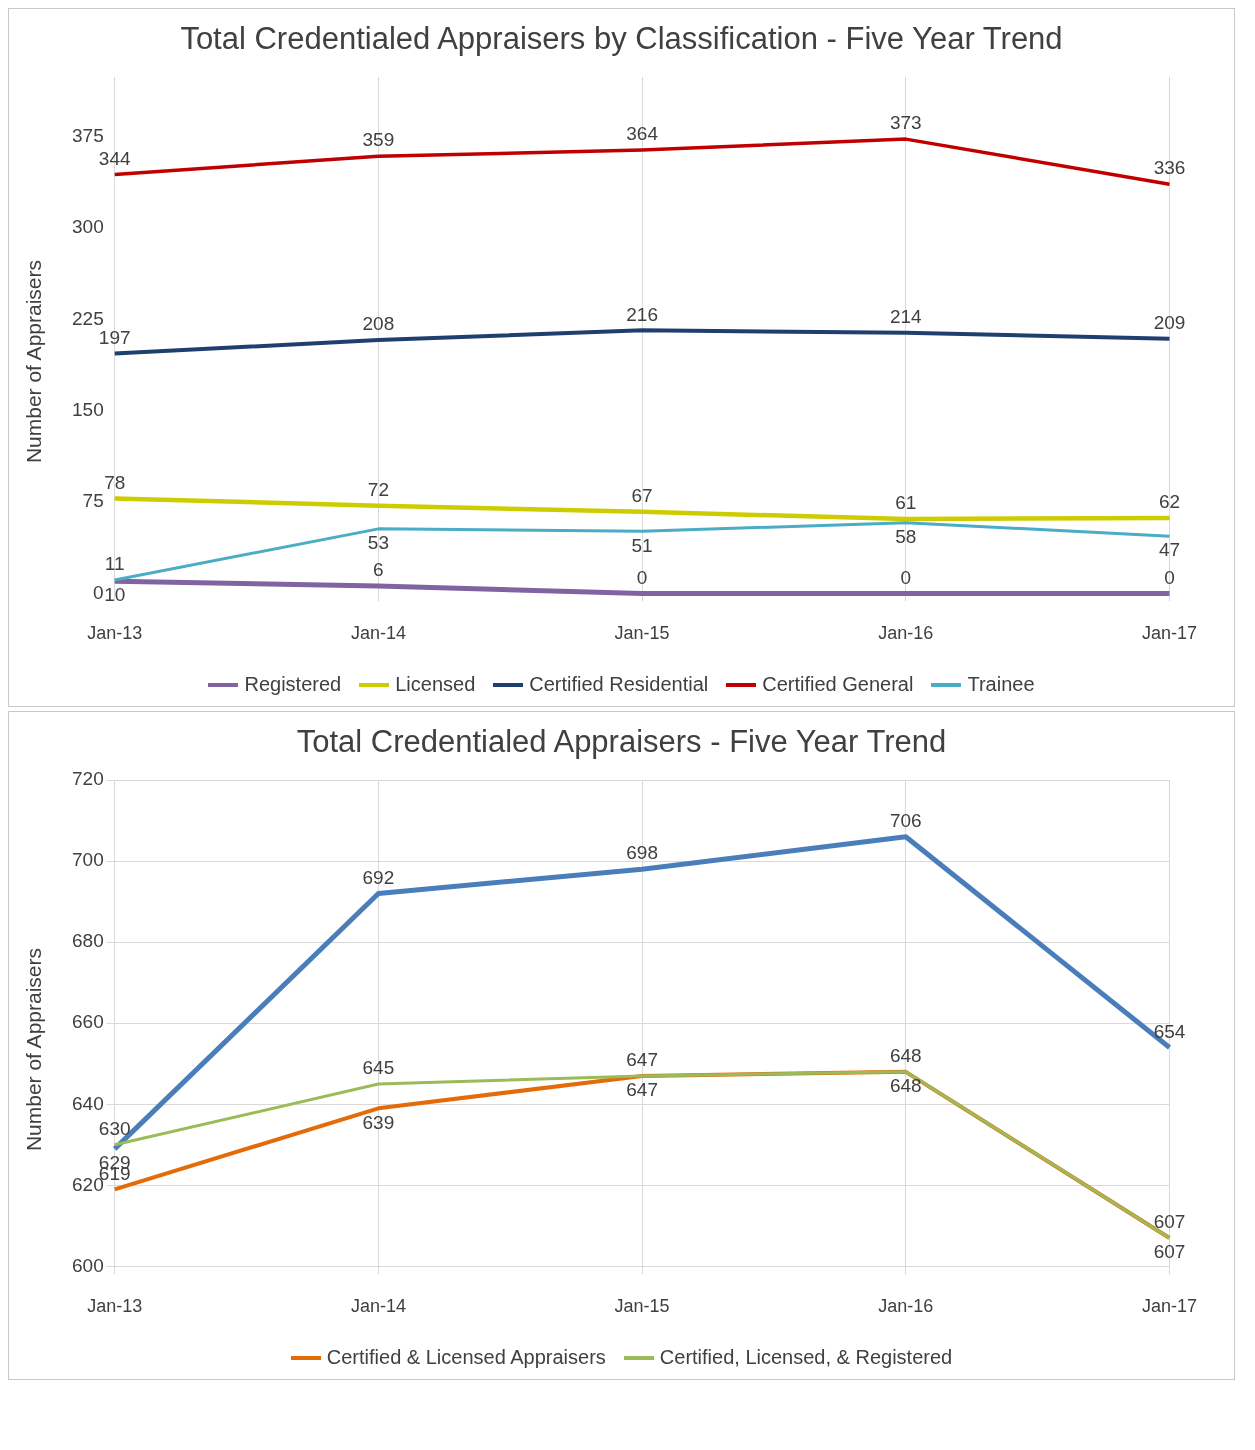  Describe the element at coordinates (88, 318) in the screenshot. I see `y-tick-label: 225` at that location.